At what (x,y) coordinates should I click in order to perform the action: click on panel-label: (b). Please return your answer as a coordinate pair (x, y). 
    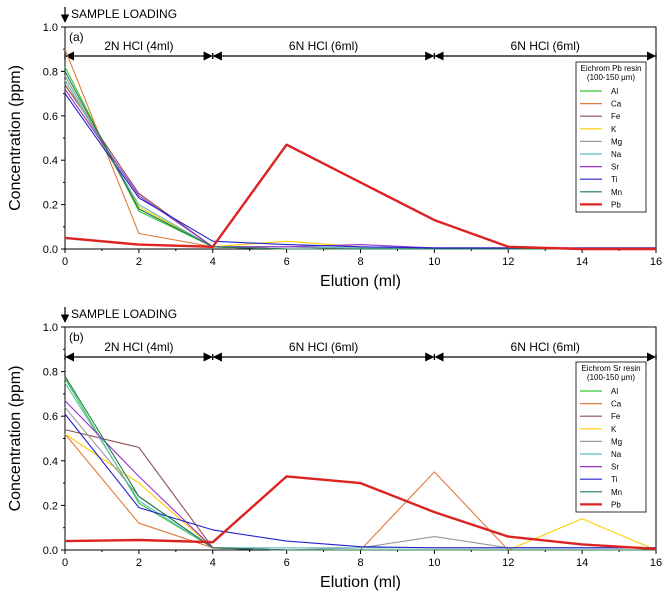
    Looking at the image, I should click on (76, 337).